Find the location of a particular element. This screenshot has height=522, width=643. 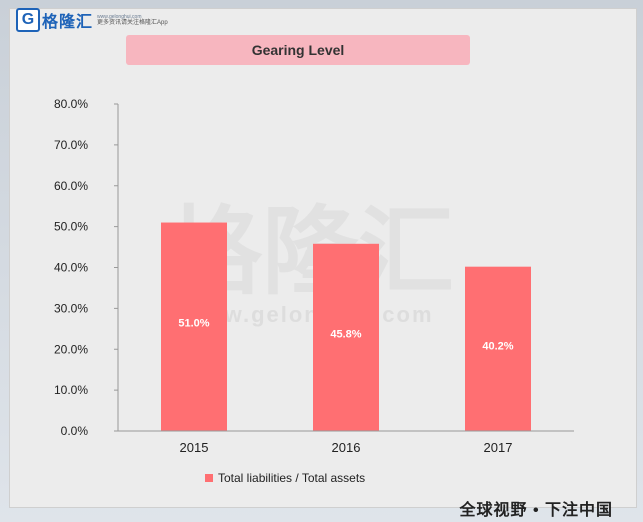

bar-value-label: 40.2% is located at coordinates (497, 347).